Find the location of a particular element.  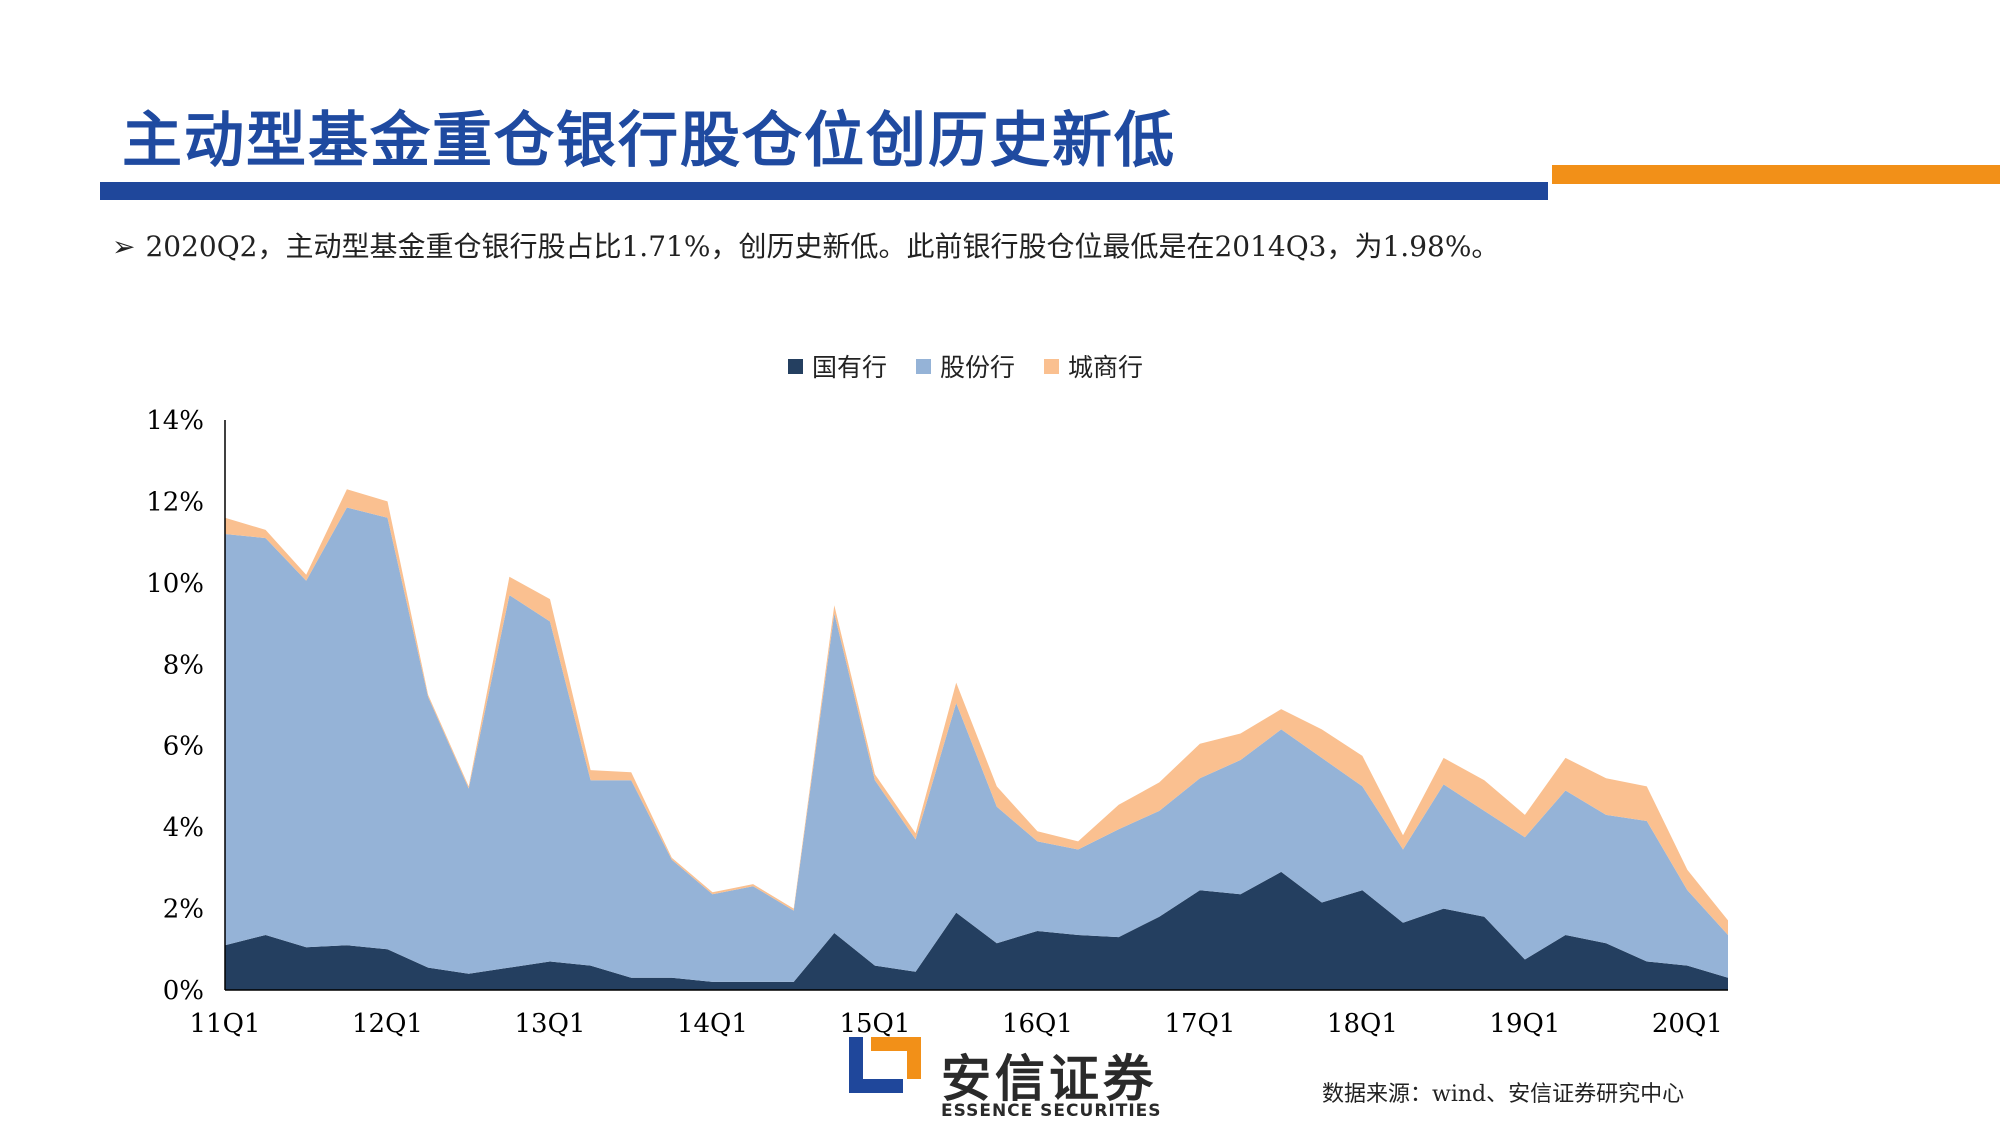

y-tick-label: 8% is located at coordinates (183, 665).